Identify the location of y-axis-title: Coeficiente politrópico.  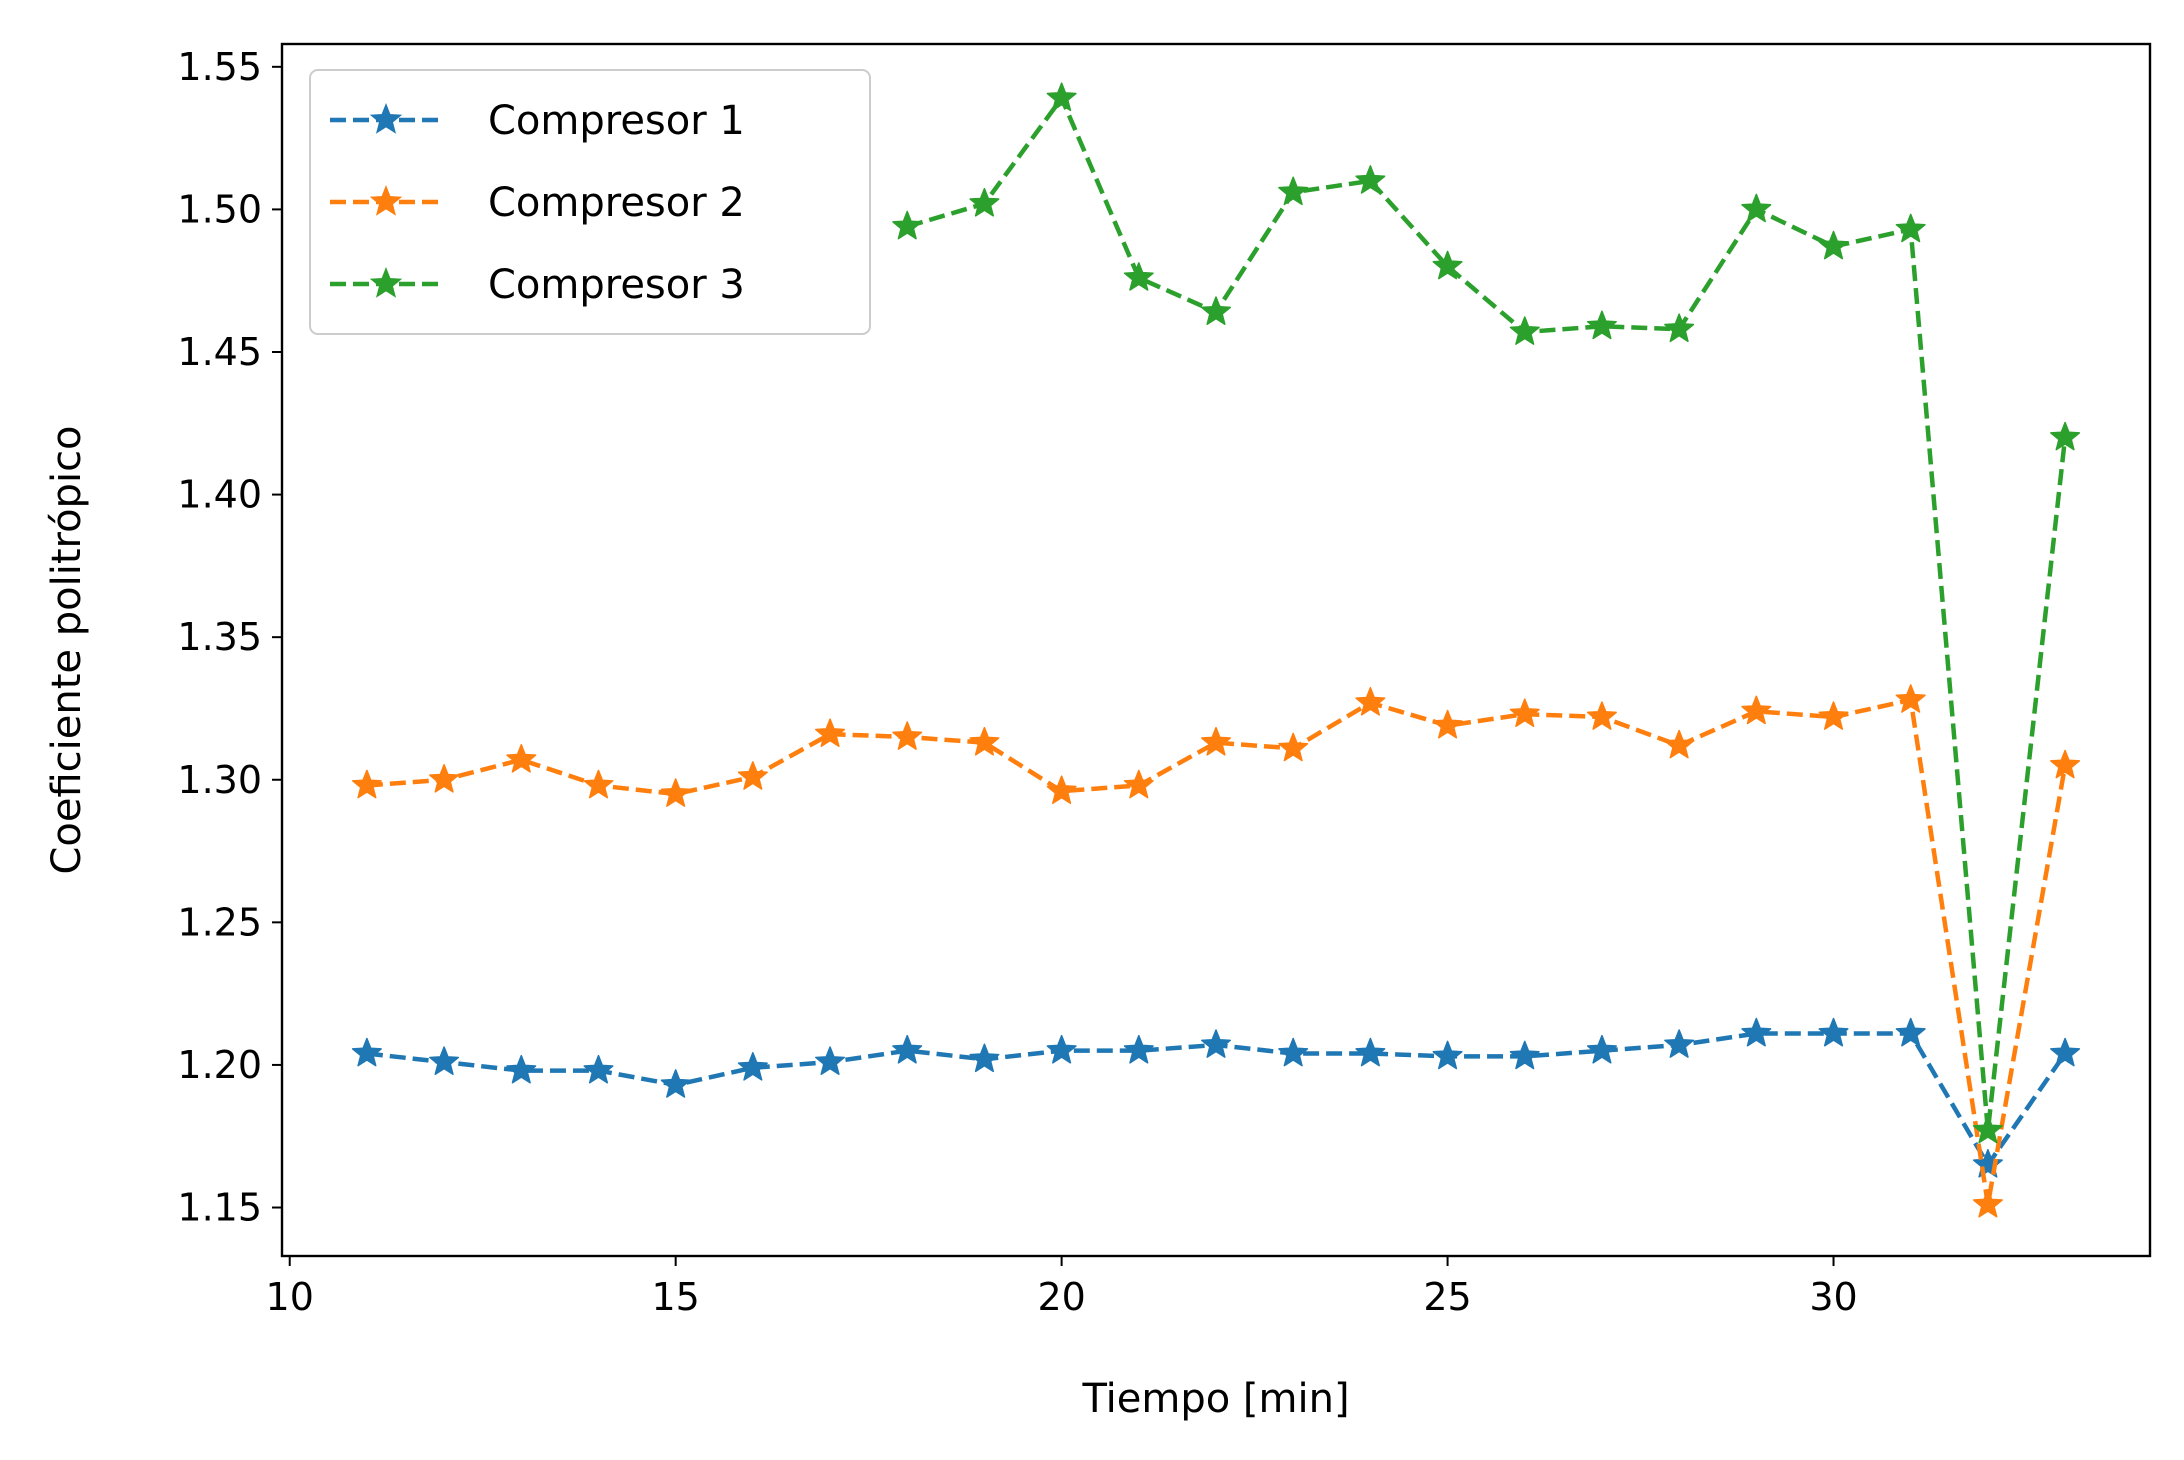
(67, 649).